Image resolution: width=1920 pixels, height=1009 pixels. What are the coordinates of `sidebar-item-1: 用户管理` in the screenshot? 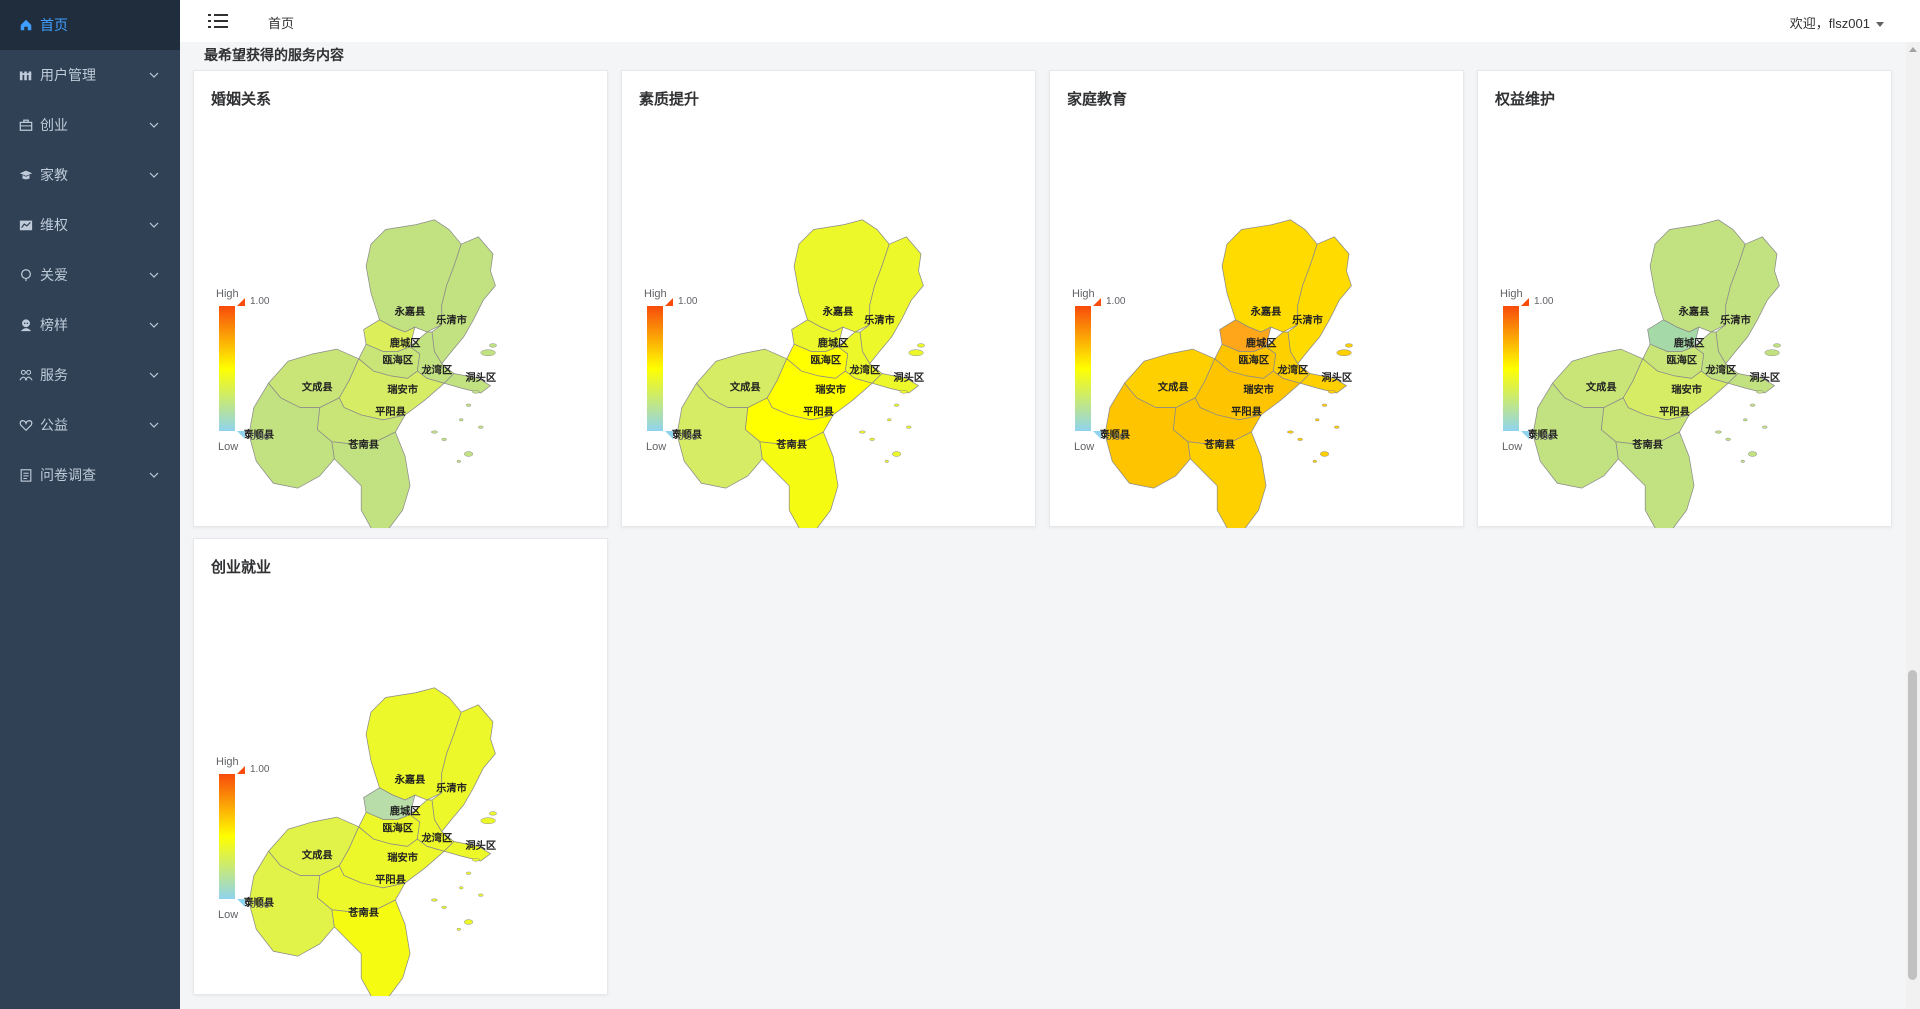 It's located at (90, 75).